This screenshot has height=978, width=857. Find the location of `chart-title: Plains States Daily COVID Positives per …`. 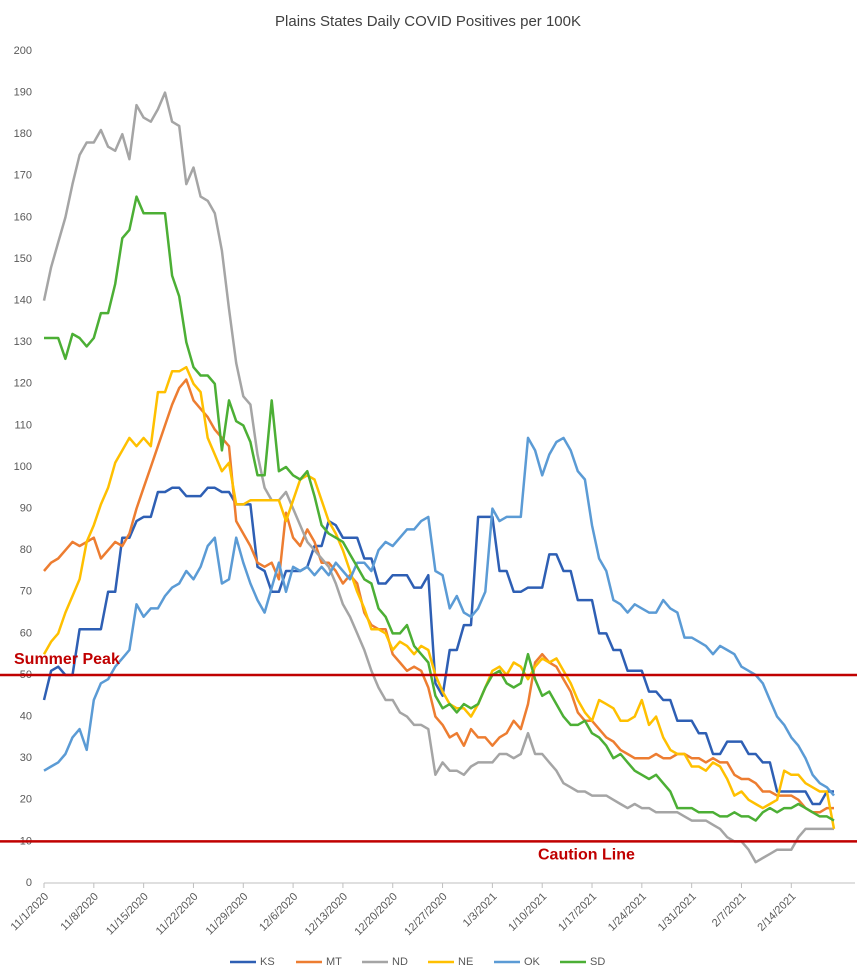

chart-title: Plains States Daily COVID Positives per … is located at coordinates (428, 21).